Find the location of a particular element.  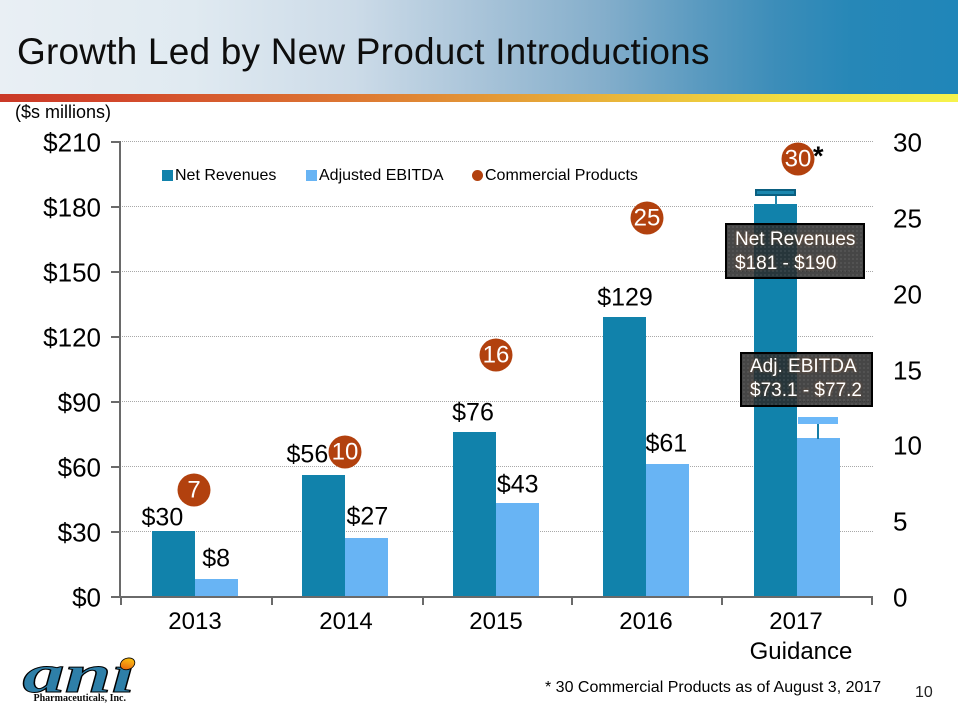

svg-text: anı is located at coordinates (79, 675).